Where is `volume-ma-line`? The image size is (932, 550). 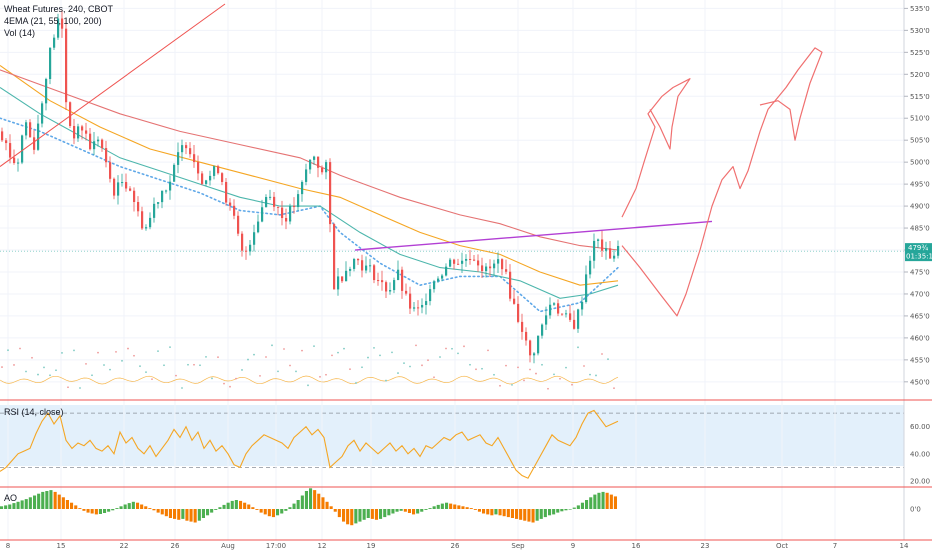 volume-ma-line is located at coordinates (309, 380).